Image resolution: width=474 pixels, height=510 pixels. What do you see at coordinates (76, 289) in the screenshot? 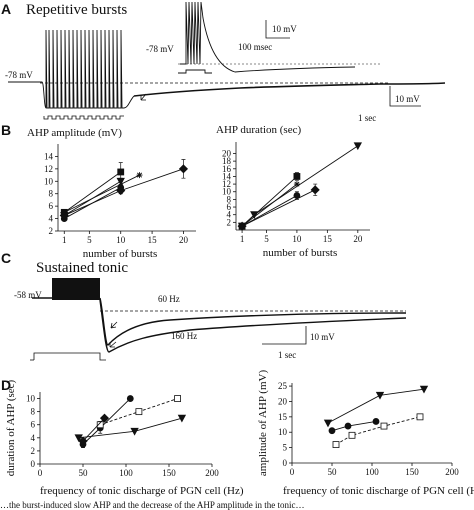
I see `tonic-burst-block` at bounding box center [76, 289].